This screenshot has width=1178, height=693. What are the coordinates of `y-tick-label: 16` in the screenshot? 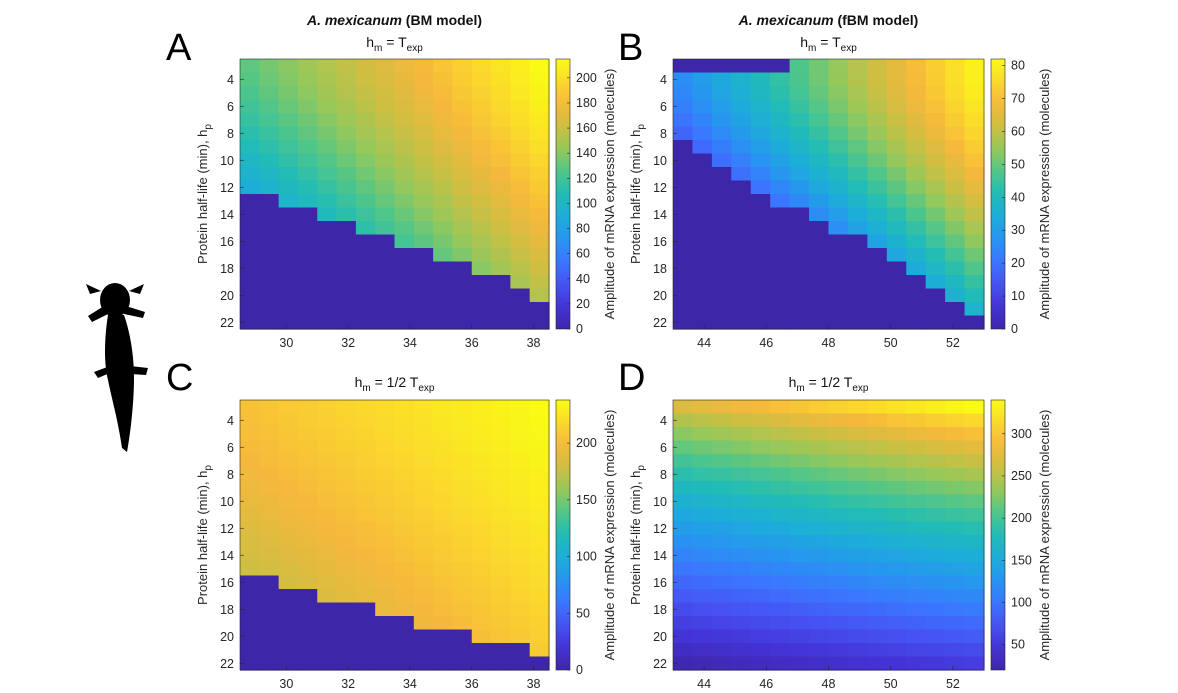 It's located at (660, 583).